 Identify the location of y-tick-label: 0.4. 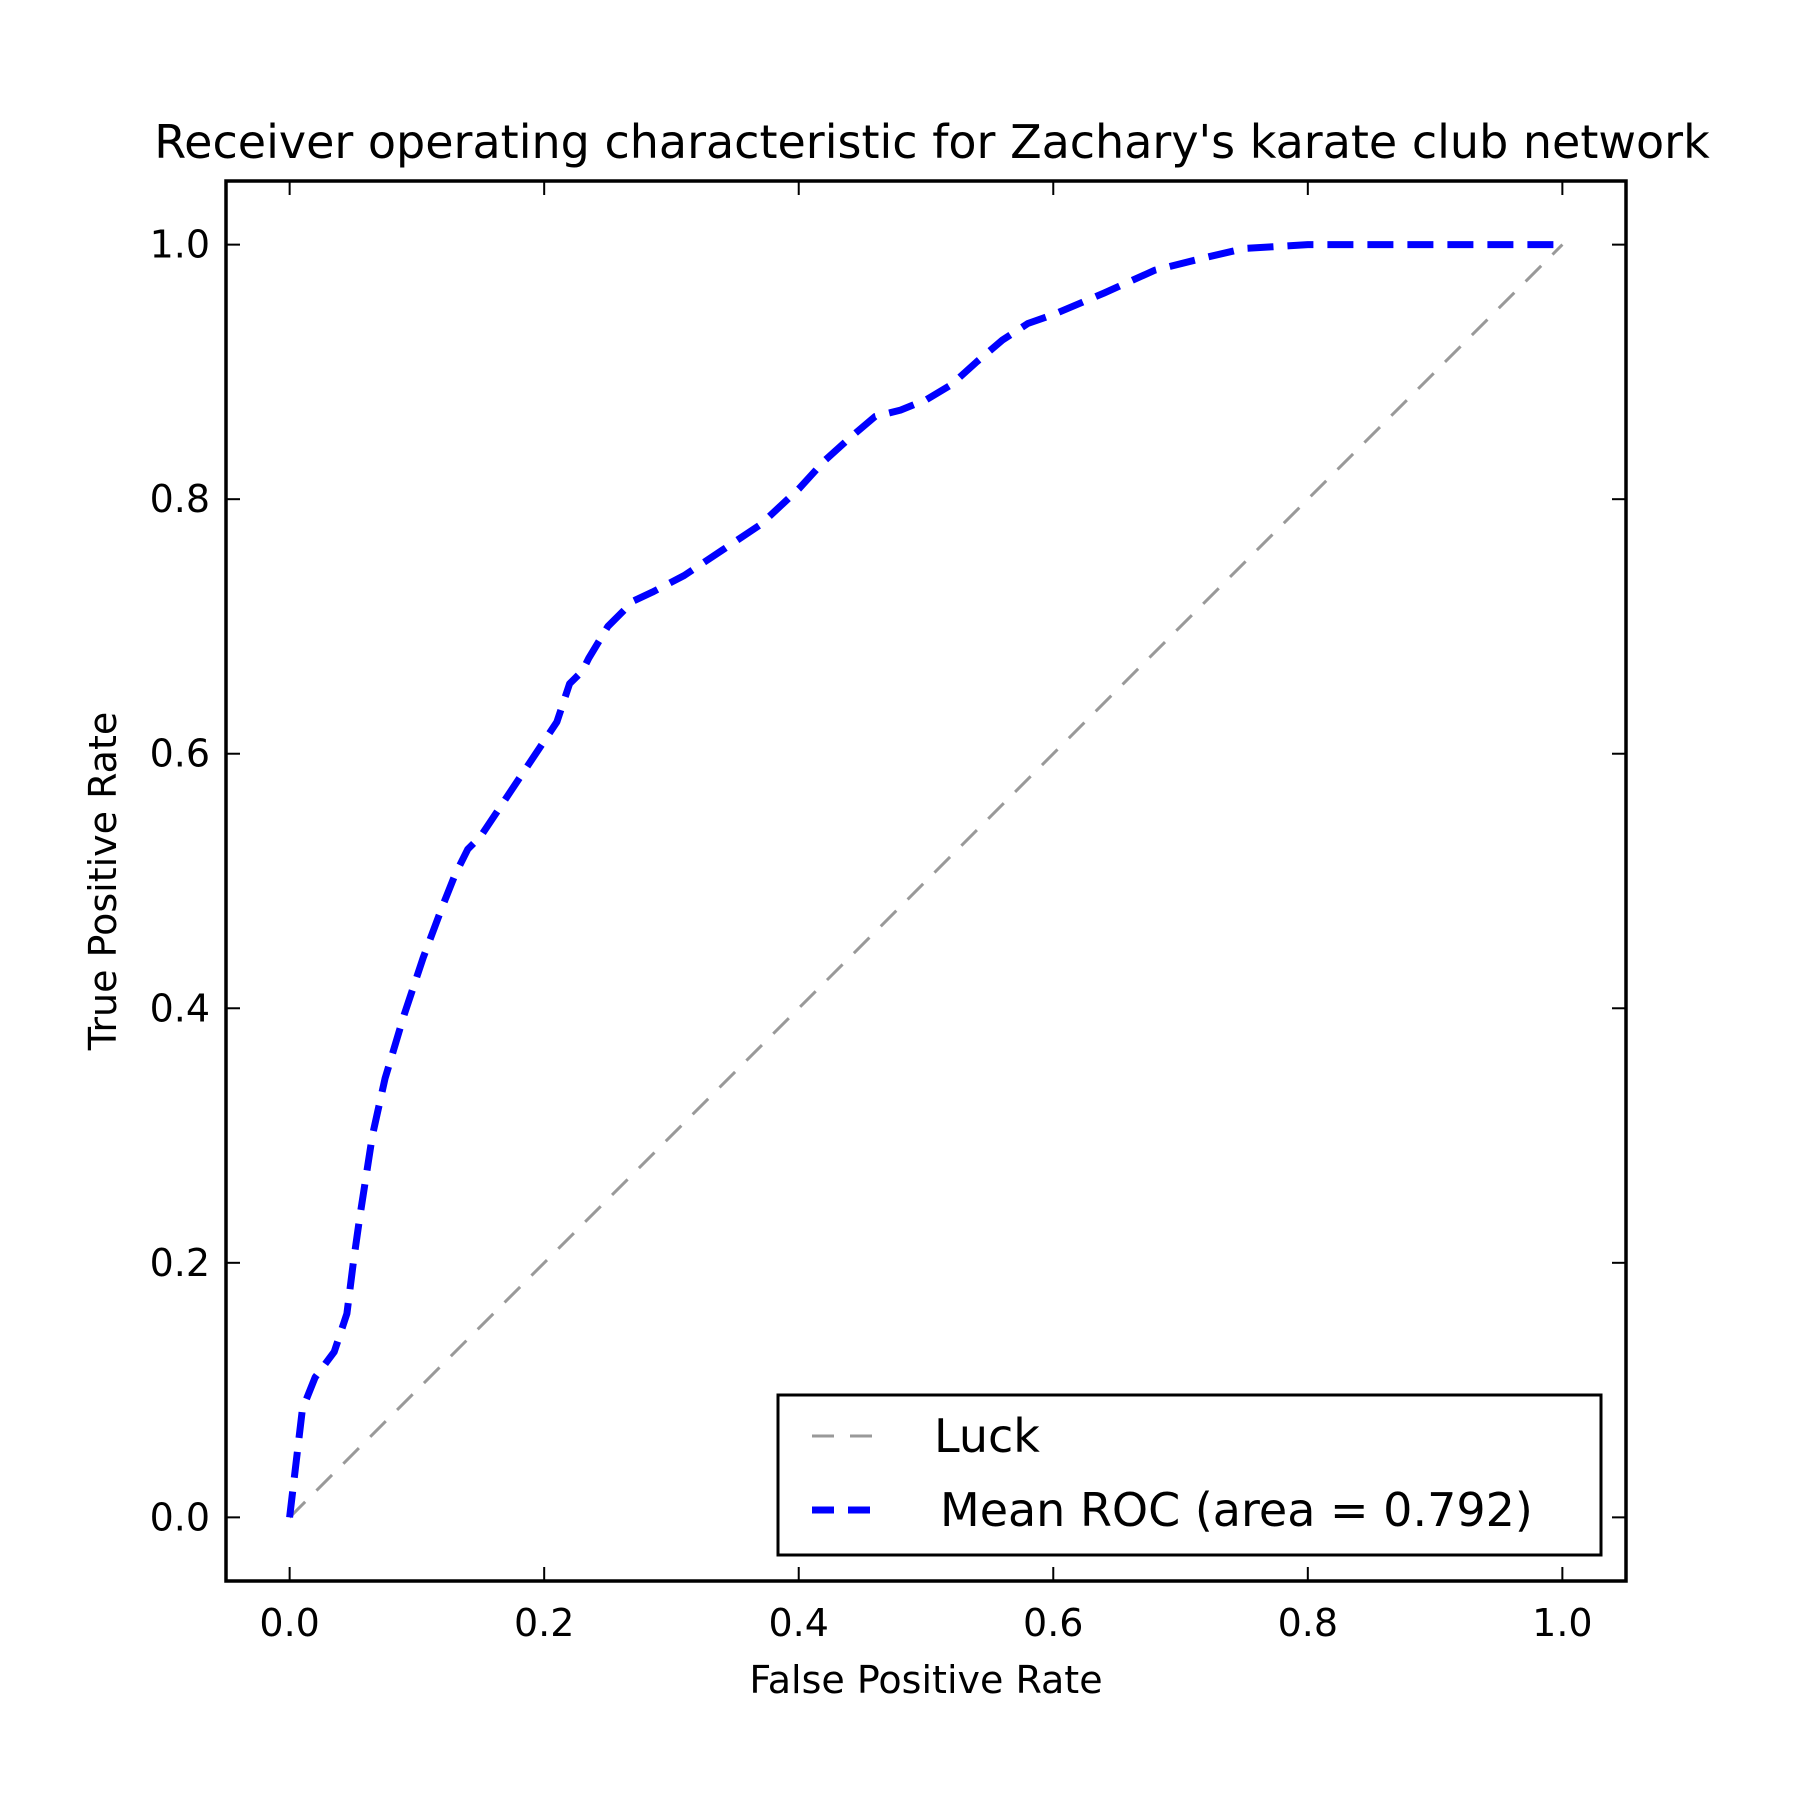
(180, 1008).